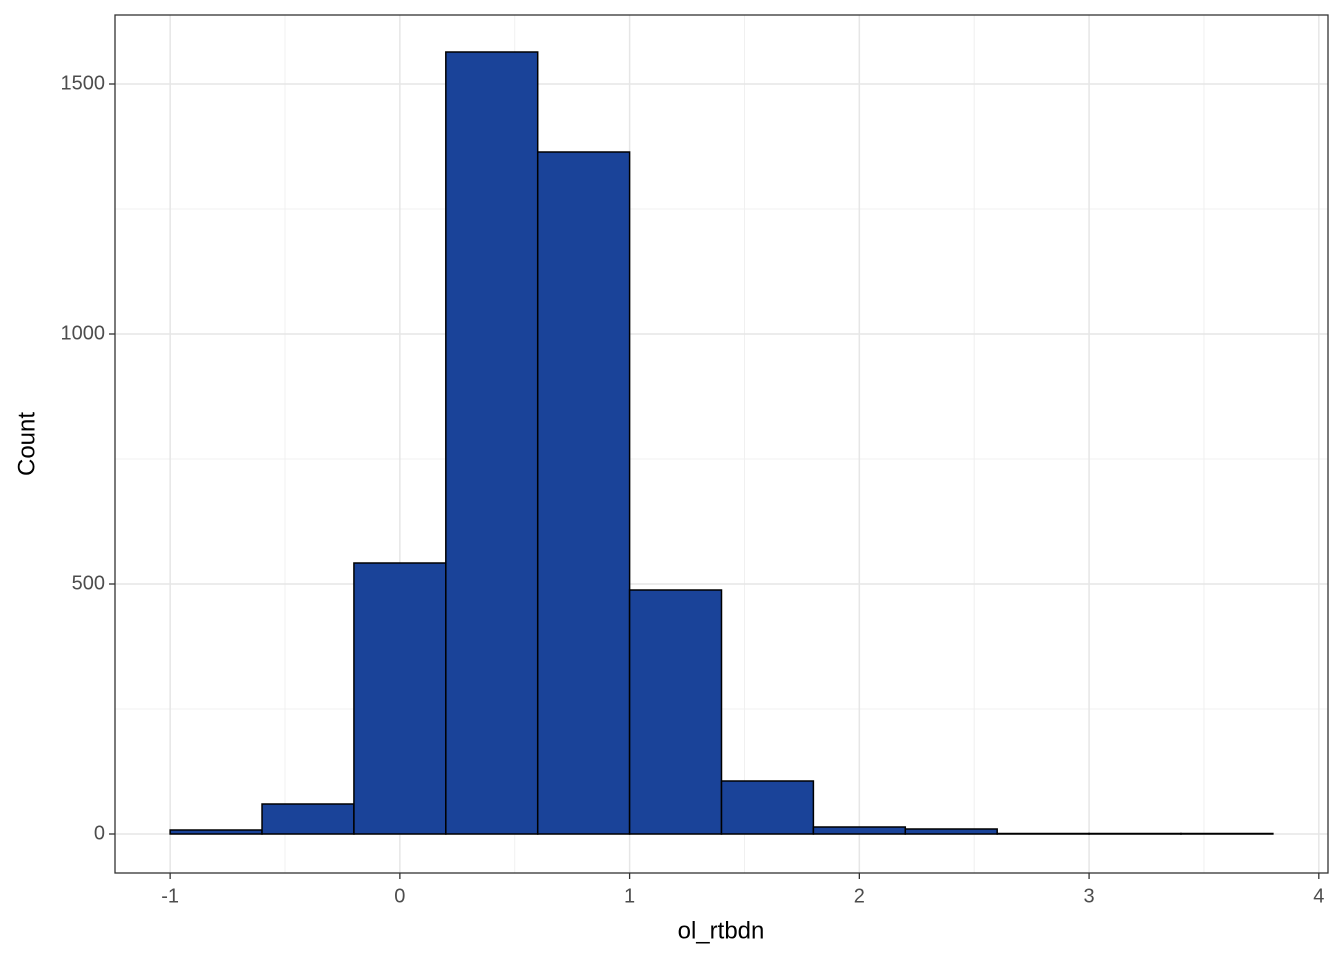  Describe the element at coordinates (859, 896) in the screenshot. I see `x-tick-label: 2` at that location.